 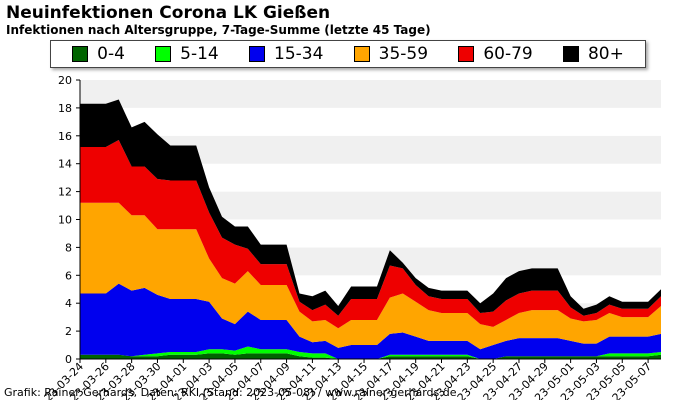 I want to click on y-tick-label: 12, so click(x=65, y=192).